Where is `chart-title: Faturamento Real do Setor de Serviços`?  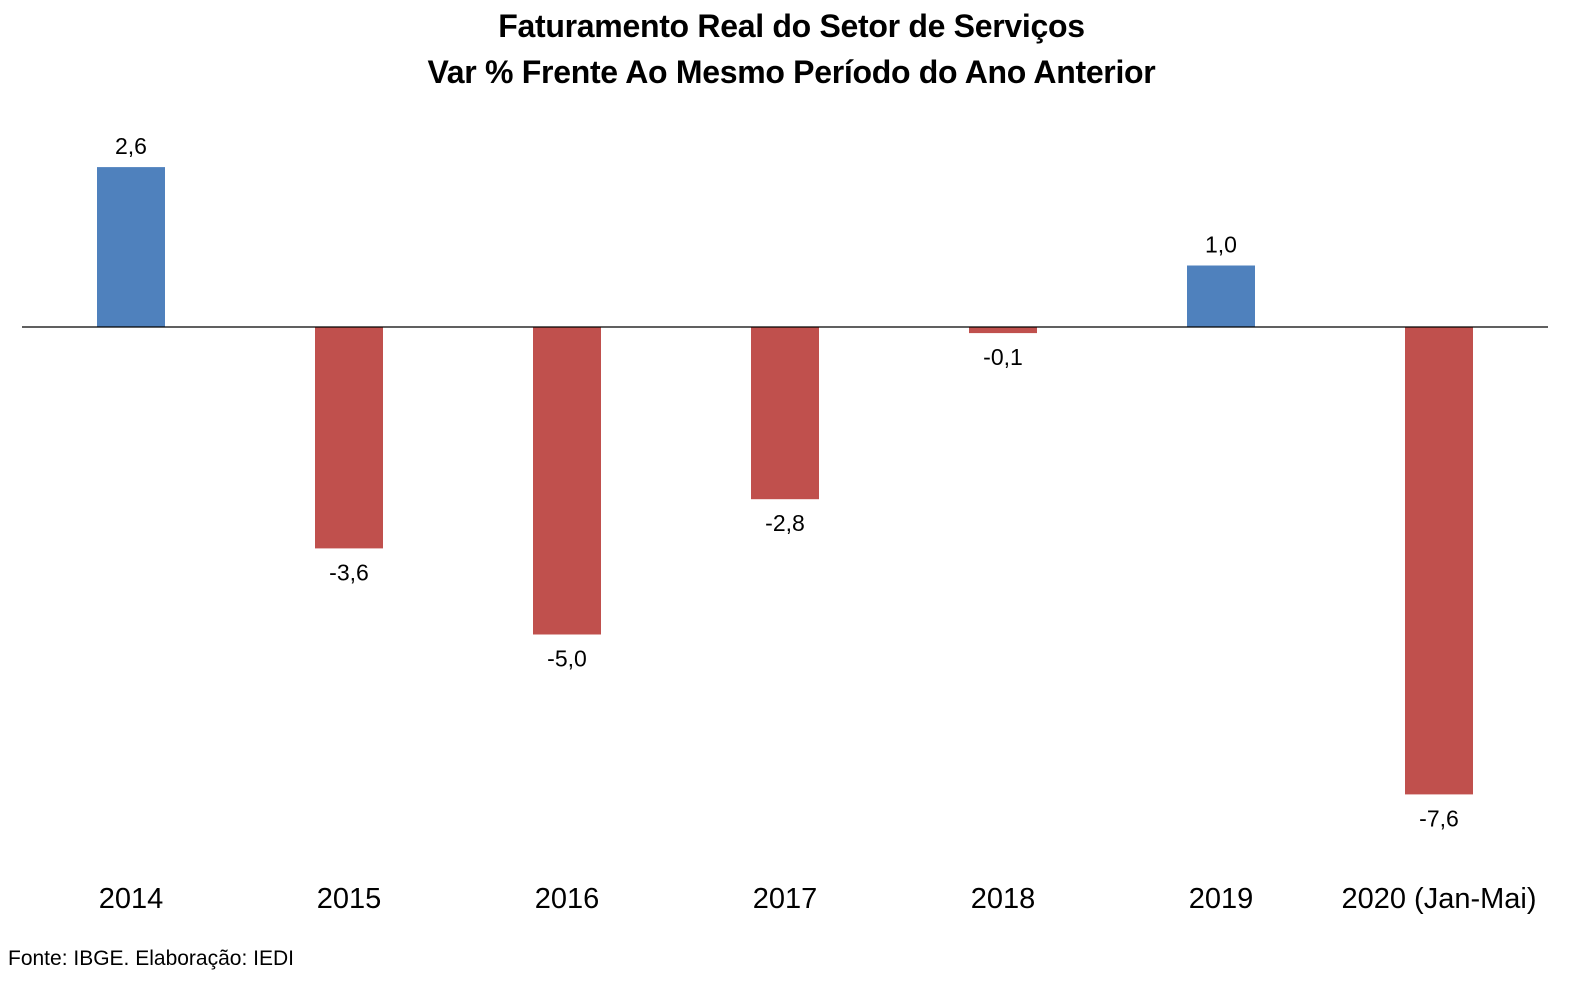 chart-title: Faturamento Real do Setor de Serviços is located at coordinates (791, 26).